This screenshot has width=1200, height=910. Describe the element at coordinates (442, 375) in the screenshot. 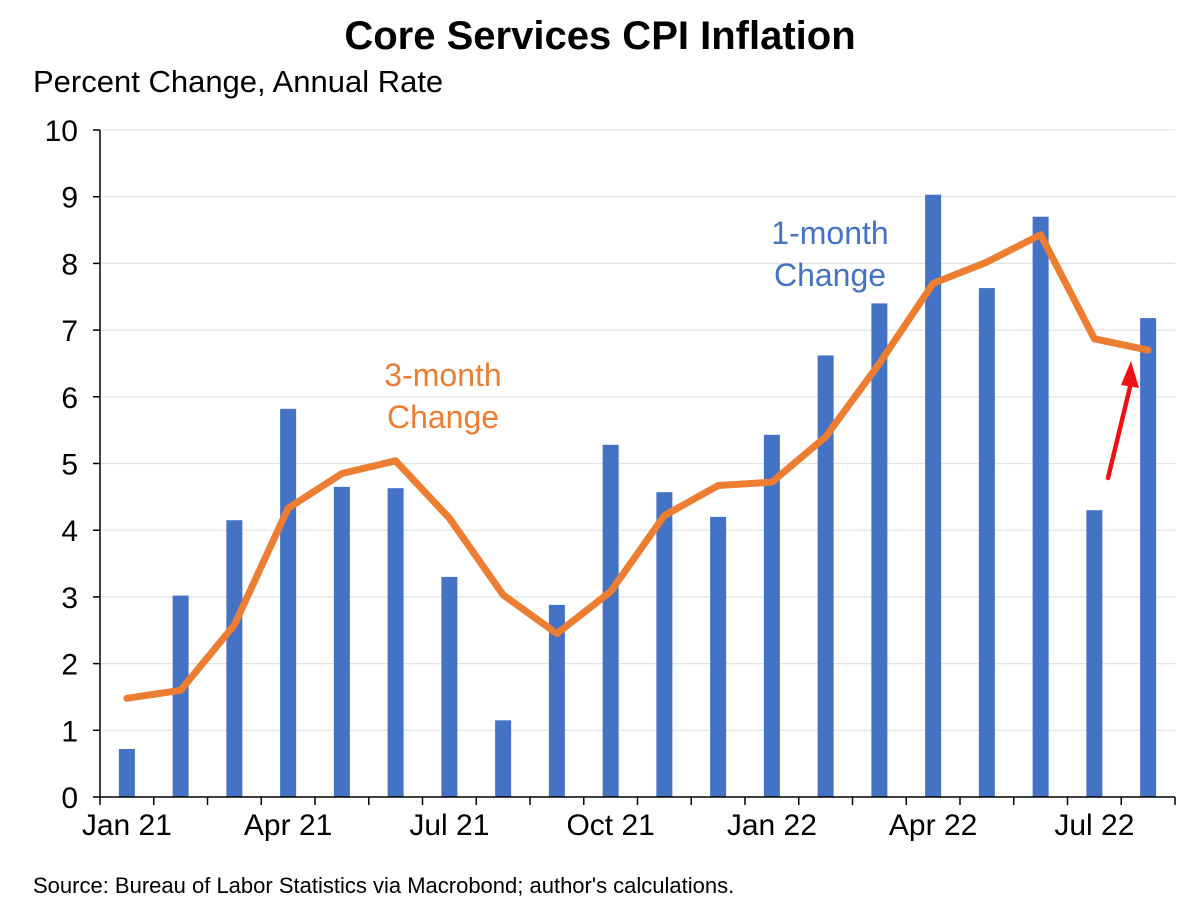

I see `annotation-label: 3-month` at that location.